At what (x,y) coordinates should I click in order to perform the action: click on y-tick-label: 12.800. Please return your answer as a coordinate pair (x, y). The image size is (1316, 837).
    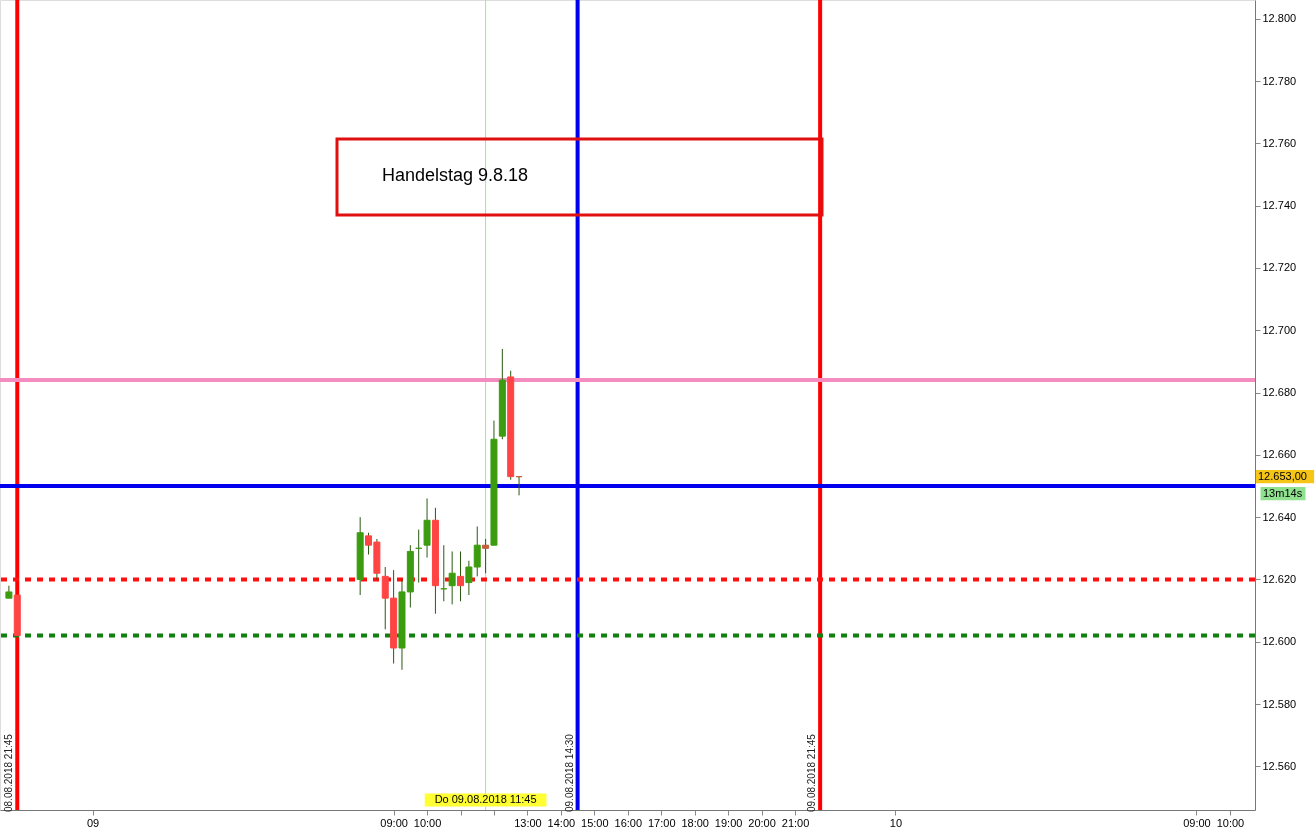
    Looking at the image, I should click on (1279, 18).